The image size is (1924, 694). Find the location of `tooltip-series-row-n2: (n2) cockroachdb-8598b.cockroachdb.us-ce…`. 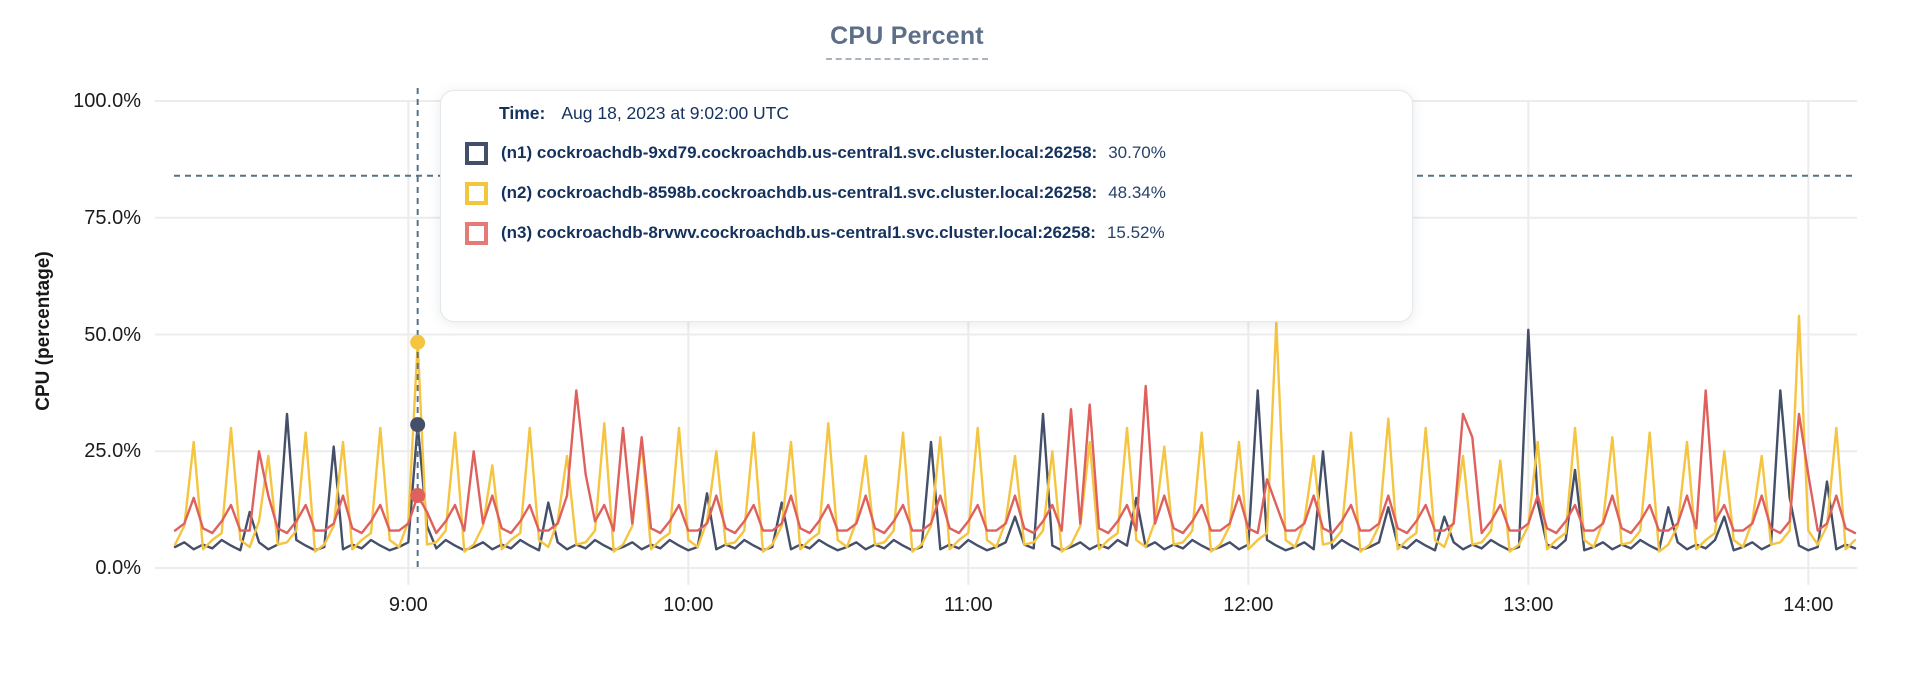

tooltip-series-row-n2: (n2) cockroachdb-8598b.cockroachdb.us-ce… is located at coordinates (926, 193).